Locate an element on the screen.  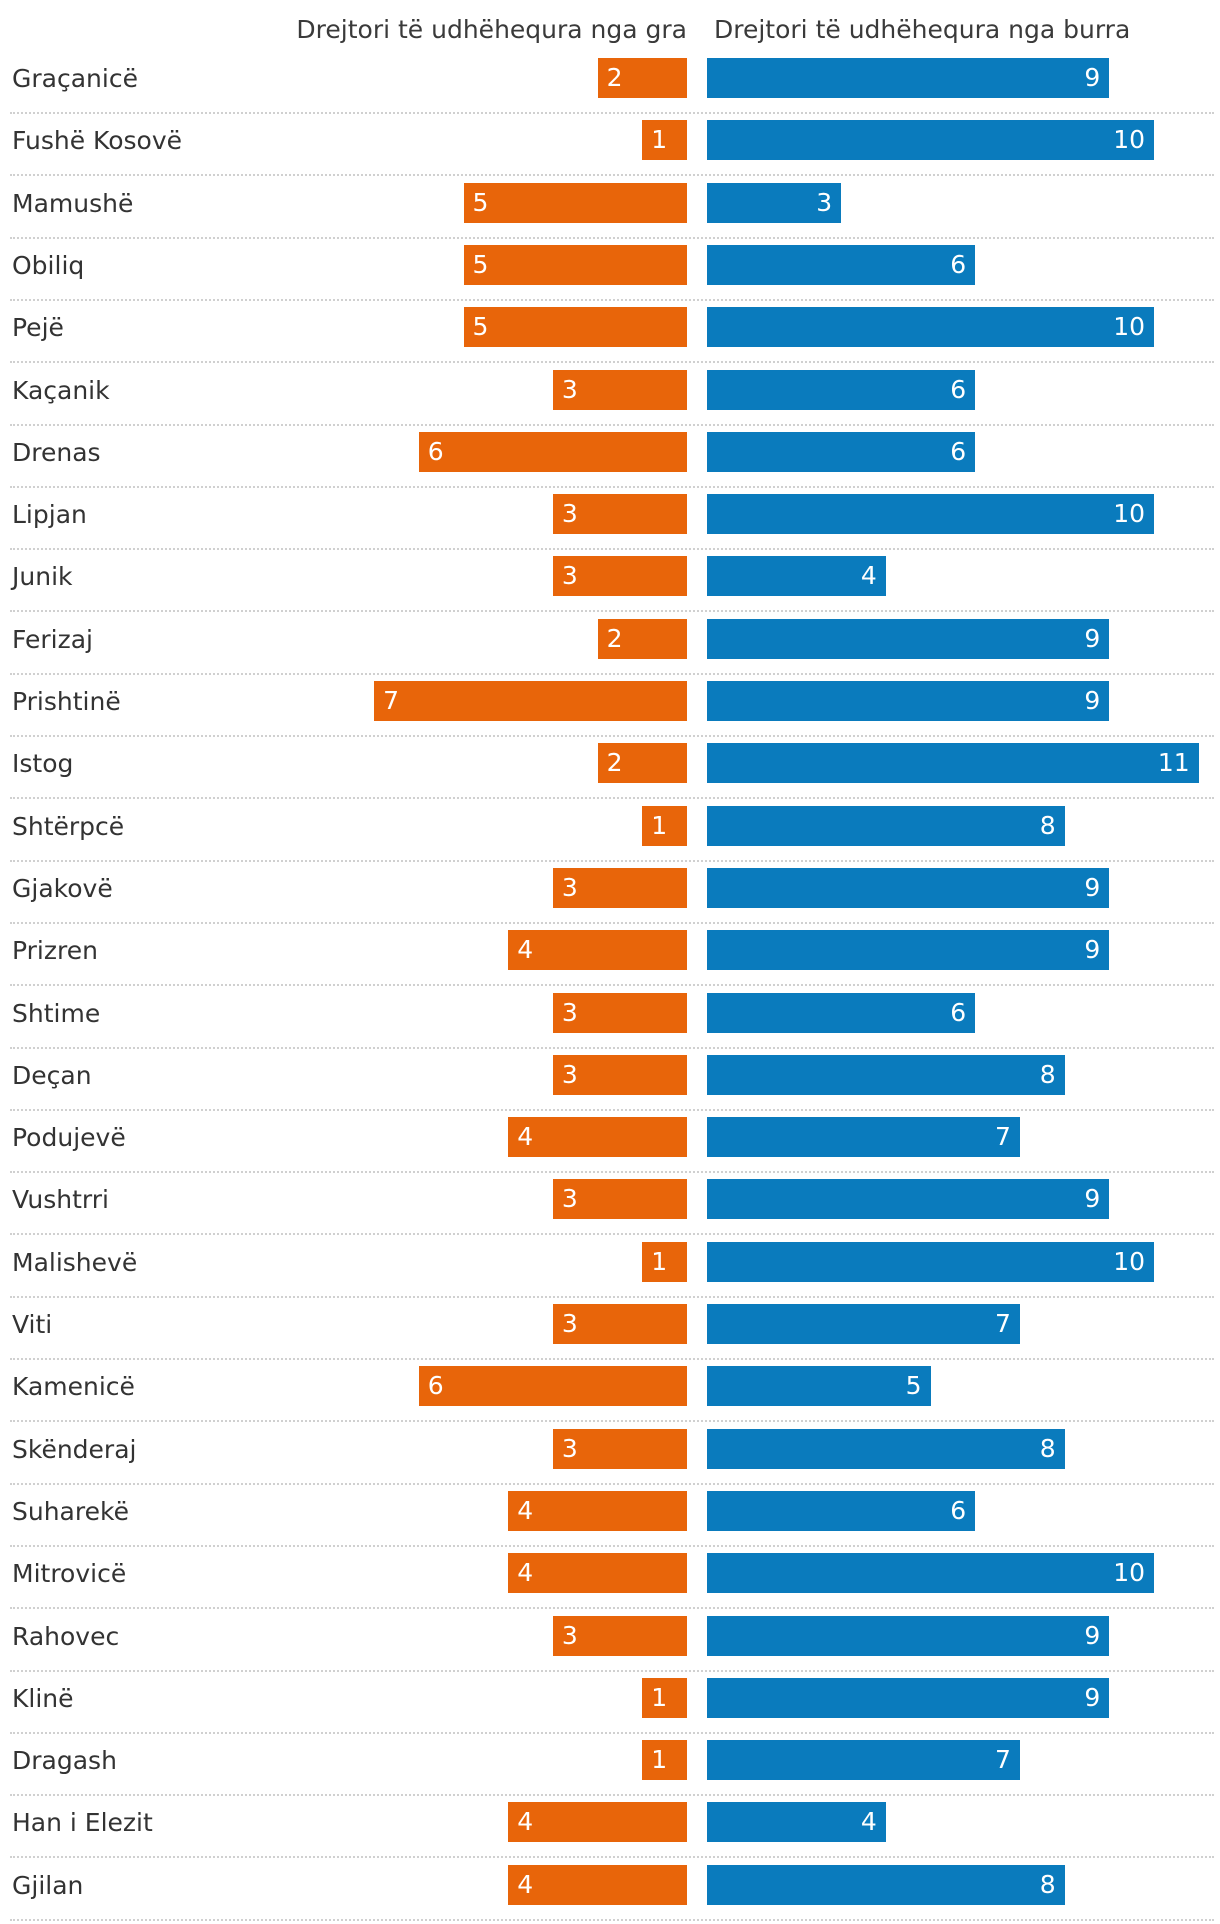
chart-row: Obiliq 5 6 is located at coordinates (610, 273).